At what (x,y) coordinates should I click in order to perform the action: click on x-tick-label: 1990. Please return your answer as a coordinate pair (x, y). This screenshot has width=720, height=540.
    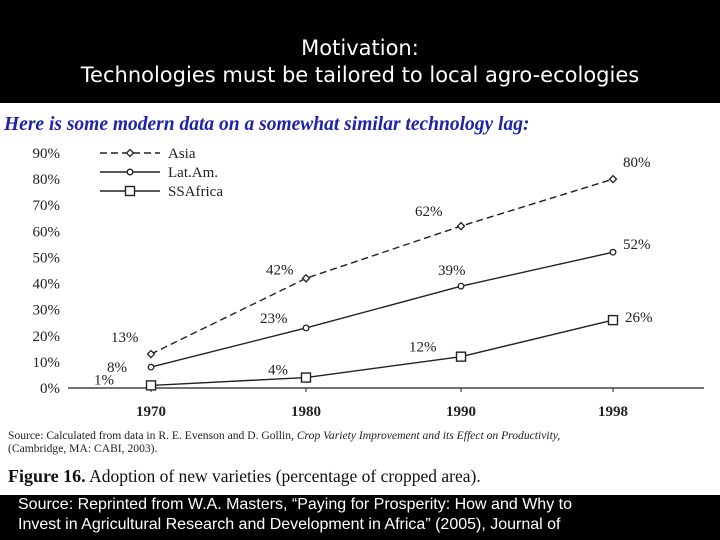
    Looking at the image, I should click on (461, 412).